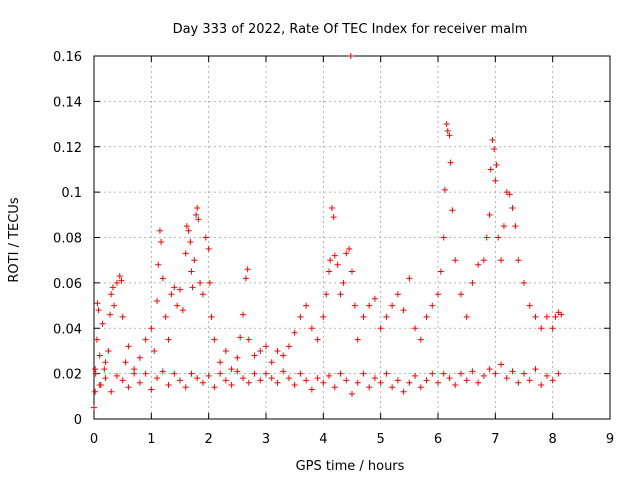 Image resolution: width=640 pixels, height=480 pixels. Describe the element at coordinates (553, 439) in the screenshot. I see `x-tick-label: 8` at that location.